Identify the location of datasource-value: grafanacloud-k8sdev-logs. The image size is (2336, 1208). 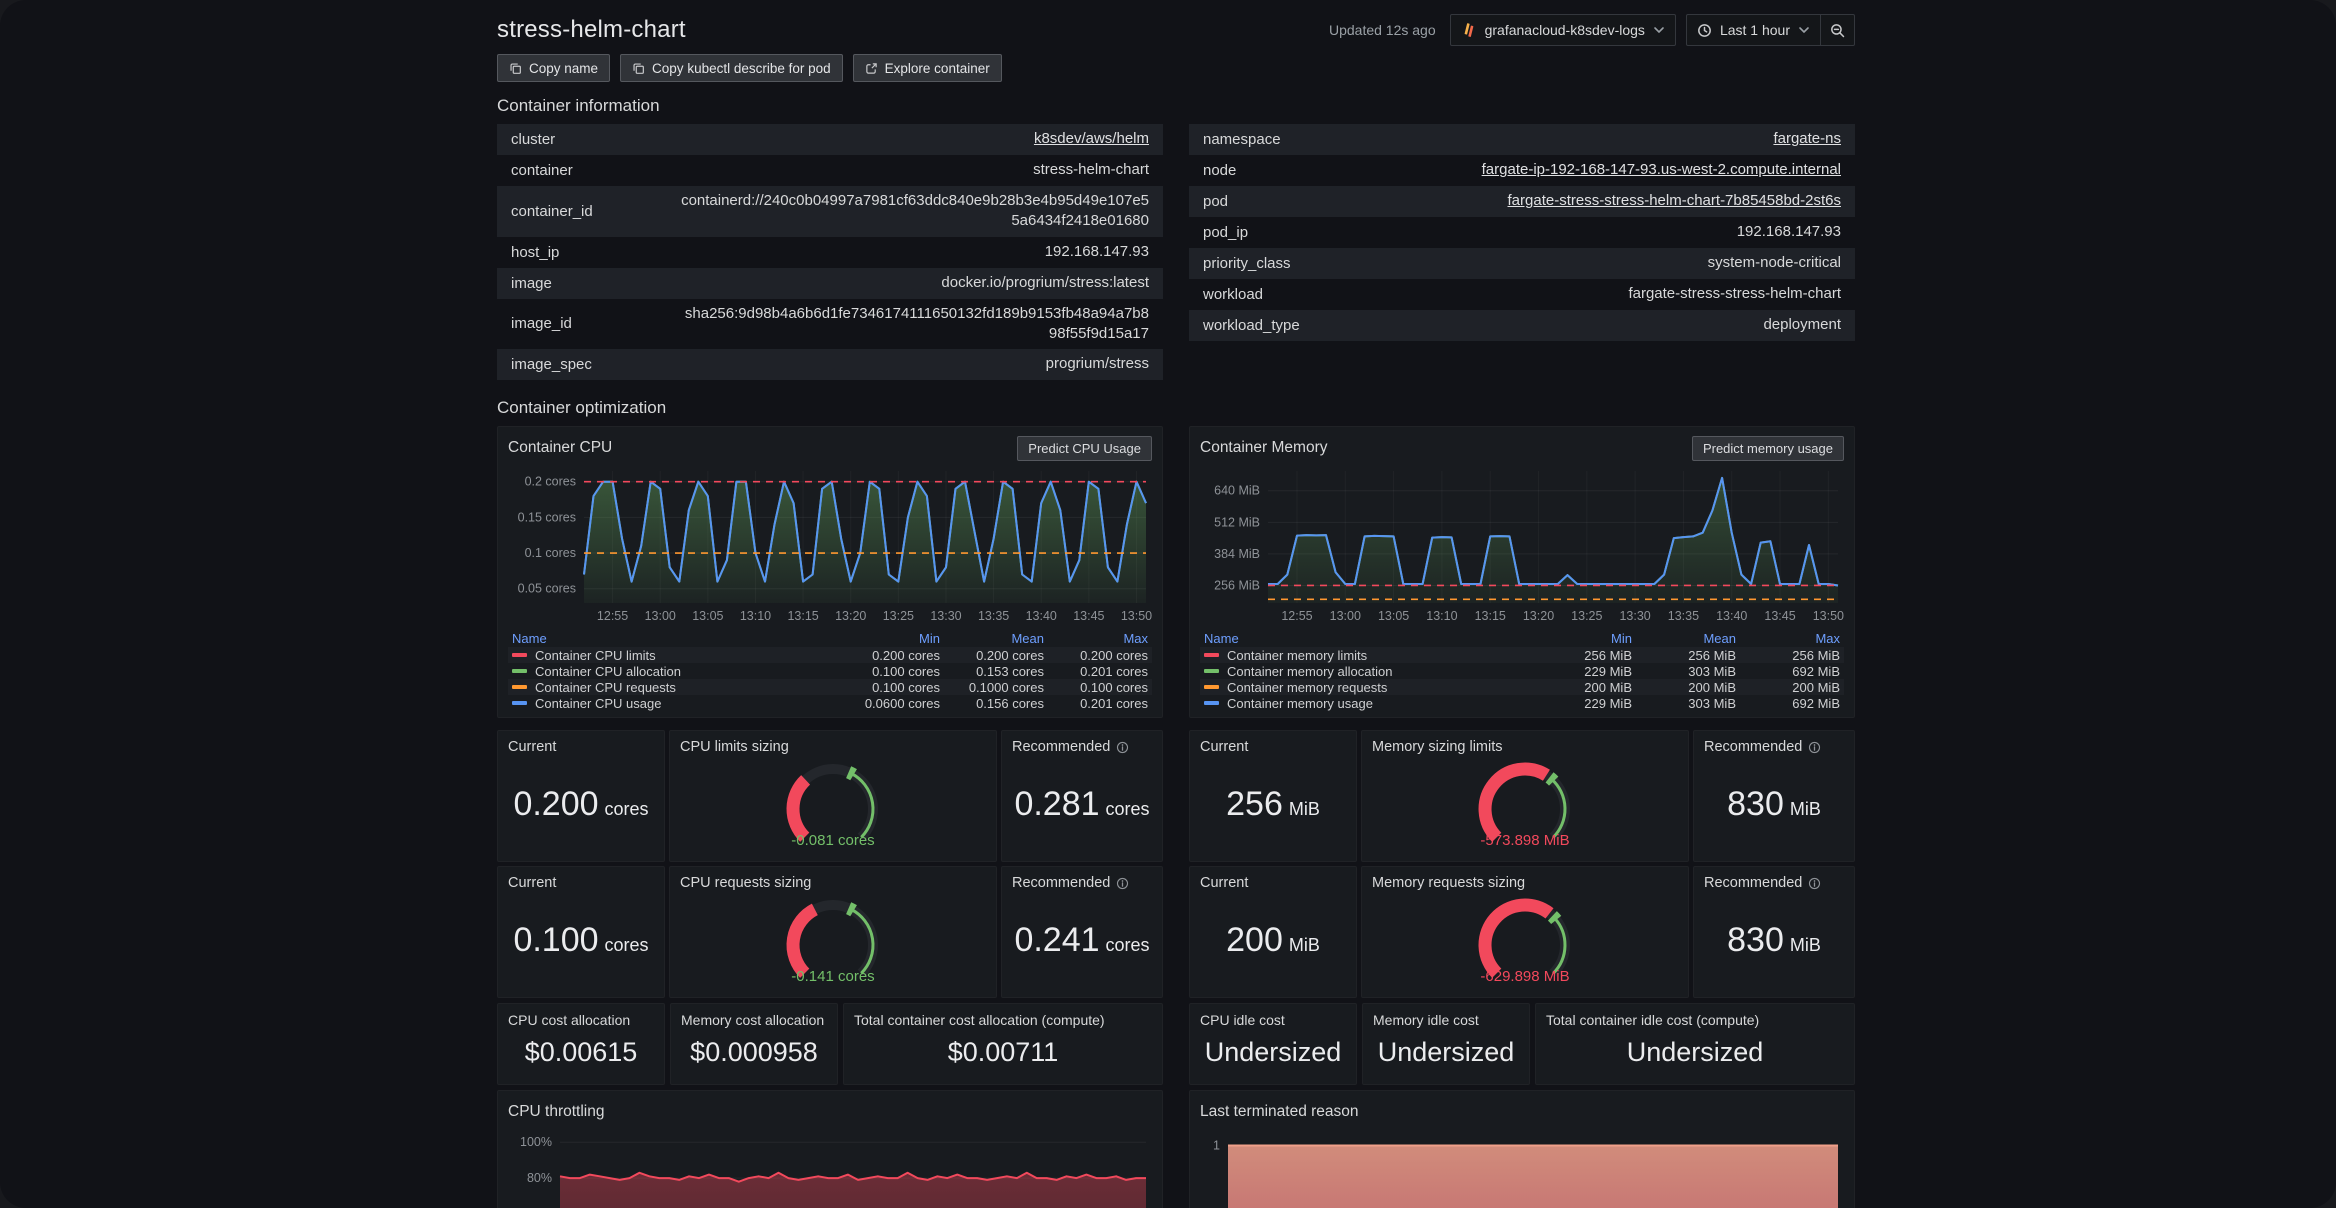
(1564, 30).